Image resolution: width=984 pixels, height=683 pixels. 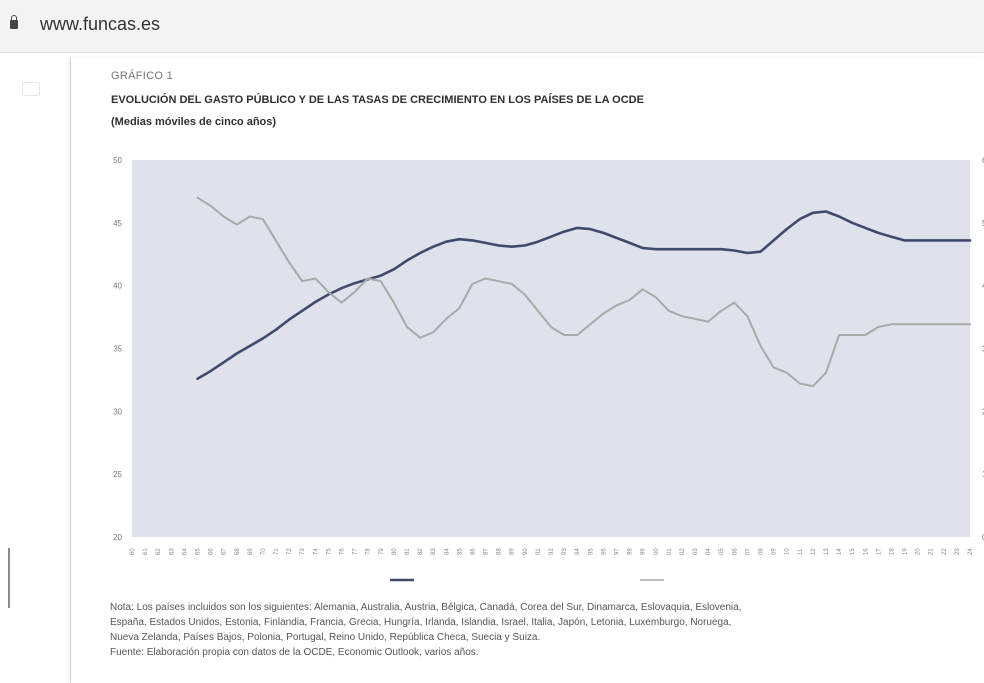 What do you see at coordinates (100, 24) in the screenshot?
I see `url-text: www.funcas.es` at bounding box center [100, 24].